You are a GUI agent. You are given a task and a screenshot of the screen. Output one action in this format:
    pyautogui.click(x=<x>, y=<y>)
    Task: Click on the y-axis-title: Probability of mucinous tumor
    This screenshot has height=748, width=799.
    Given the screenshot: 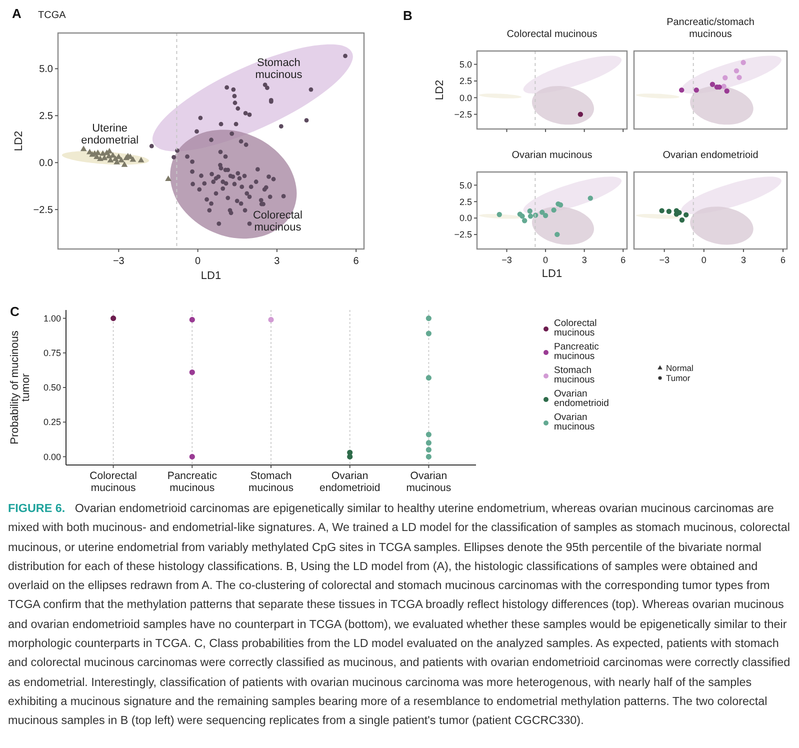 What is the action you would take?
    pyautogui.click(x=20, y=387)
    